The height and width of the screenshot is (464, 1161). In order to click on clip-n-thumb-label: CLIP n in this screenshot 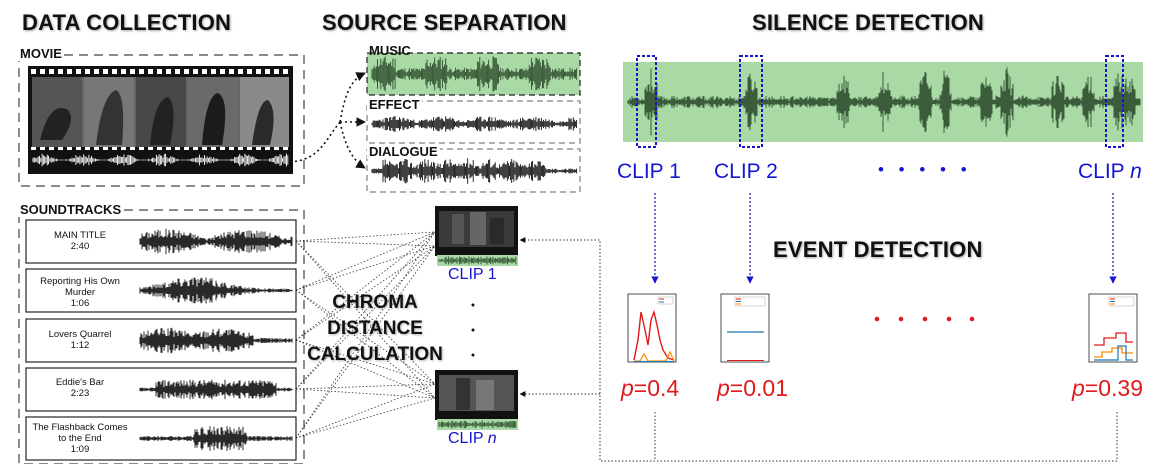, I will do `click(472, 438)`.